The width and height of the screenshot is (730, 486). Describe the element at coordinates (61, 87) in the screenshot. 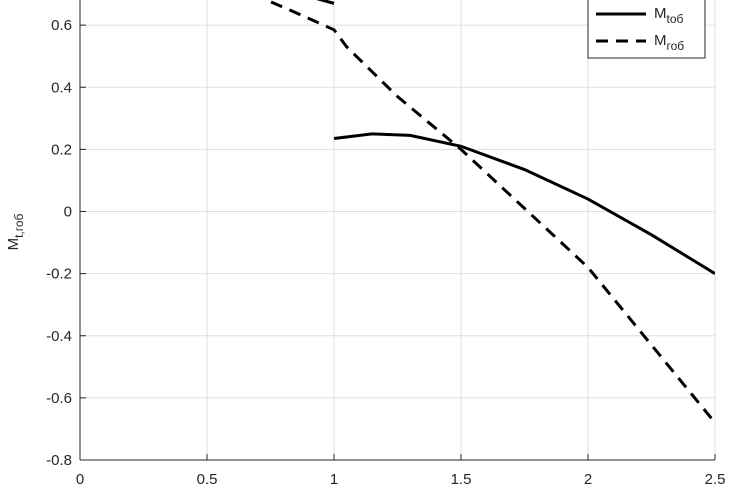

I see `y-tick-label: 0.4` at that location.